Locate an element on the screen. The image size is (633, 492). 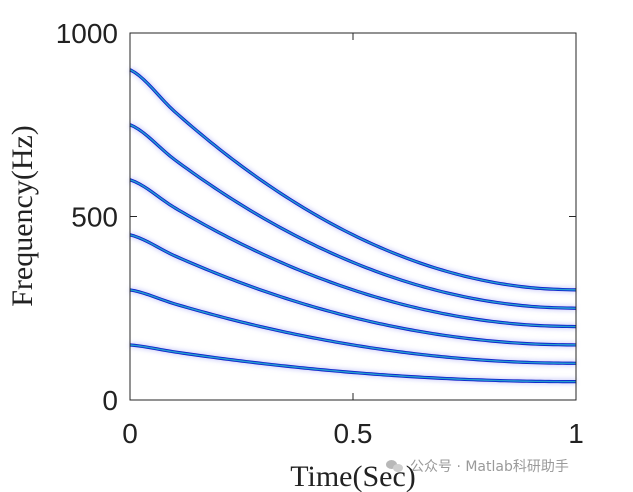
wechat-icon is located at coordinates (395, 466).